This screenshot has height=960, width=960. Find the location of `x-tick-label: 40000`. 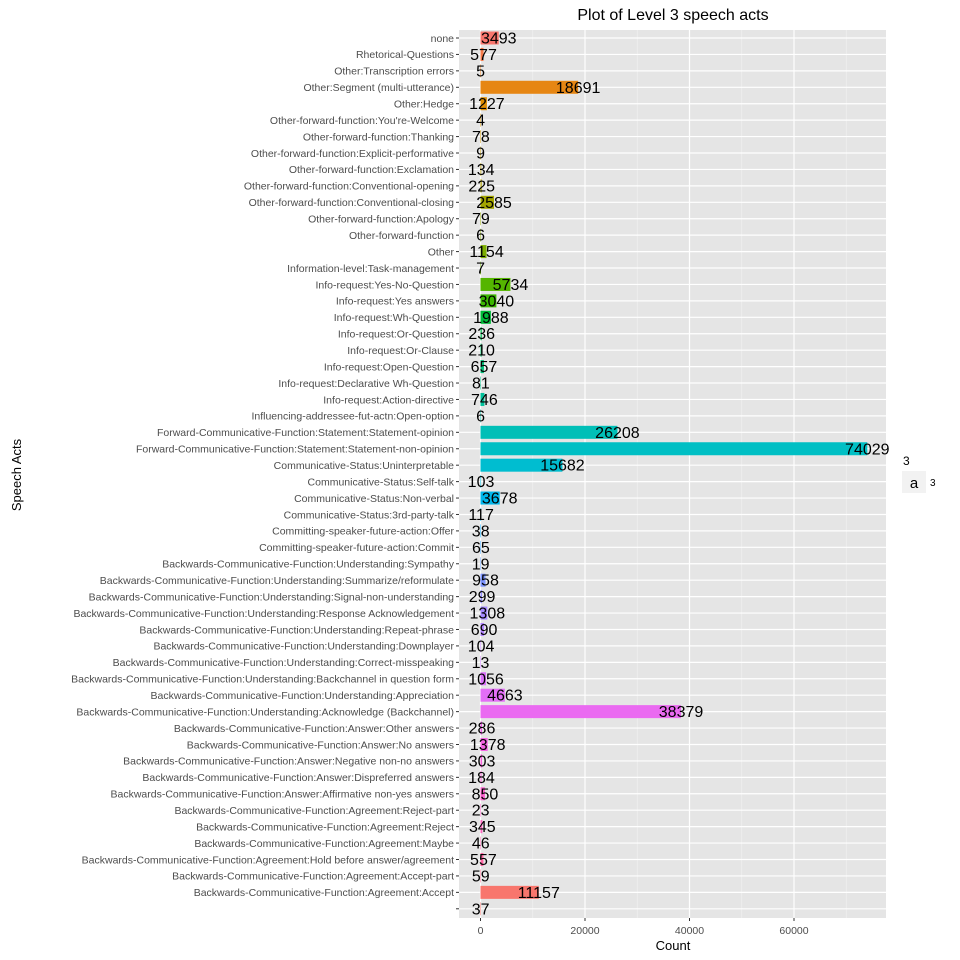

x-tick-label: 40000 is located at coordinates (689, 931).